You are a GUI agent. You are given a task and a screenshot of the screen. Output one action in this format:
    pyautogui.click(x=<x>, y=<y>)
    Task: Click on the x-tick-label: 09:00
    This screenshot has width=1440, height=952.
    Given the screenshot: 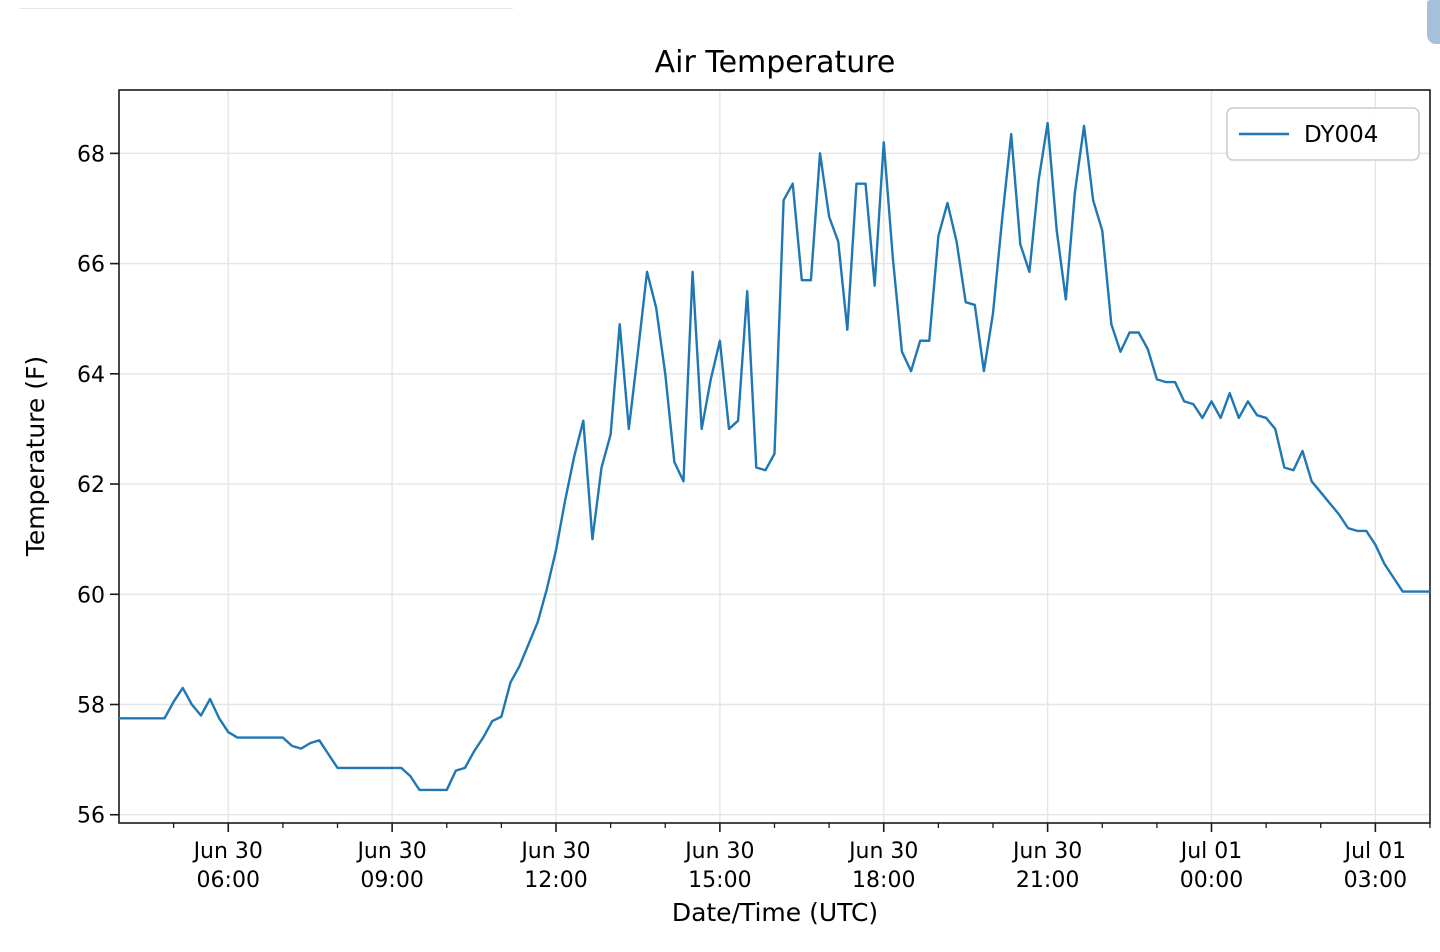 What is the action you would take?
    pyautogui.click(x=391, y=880)
    